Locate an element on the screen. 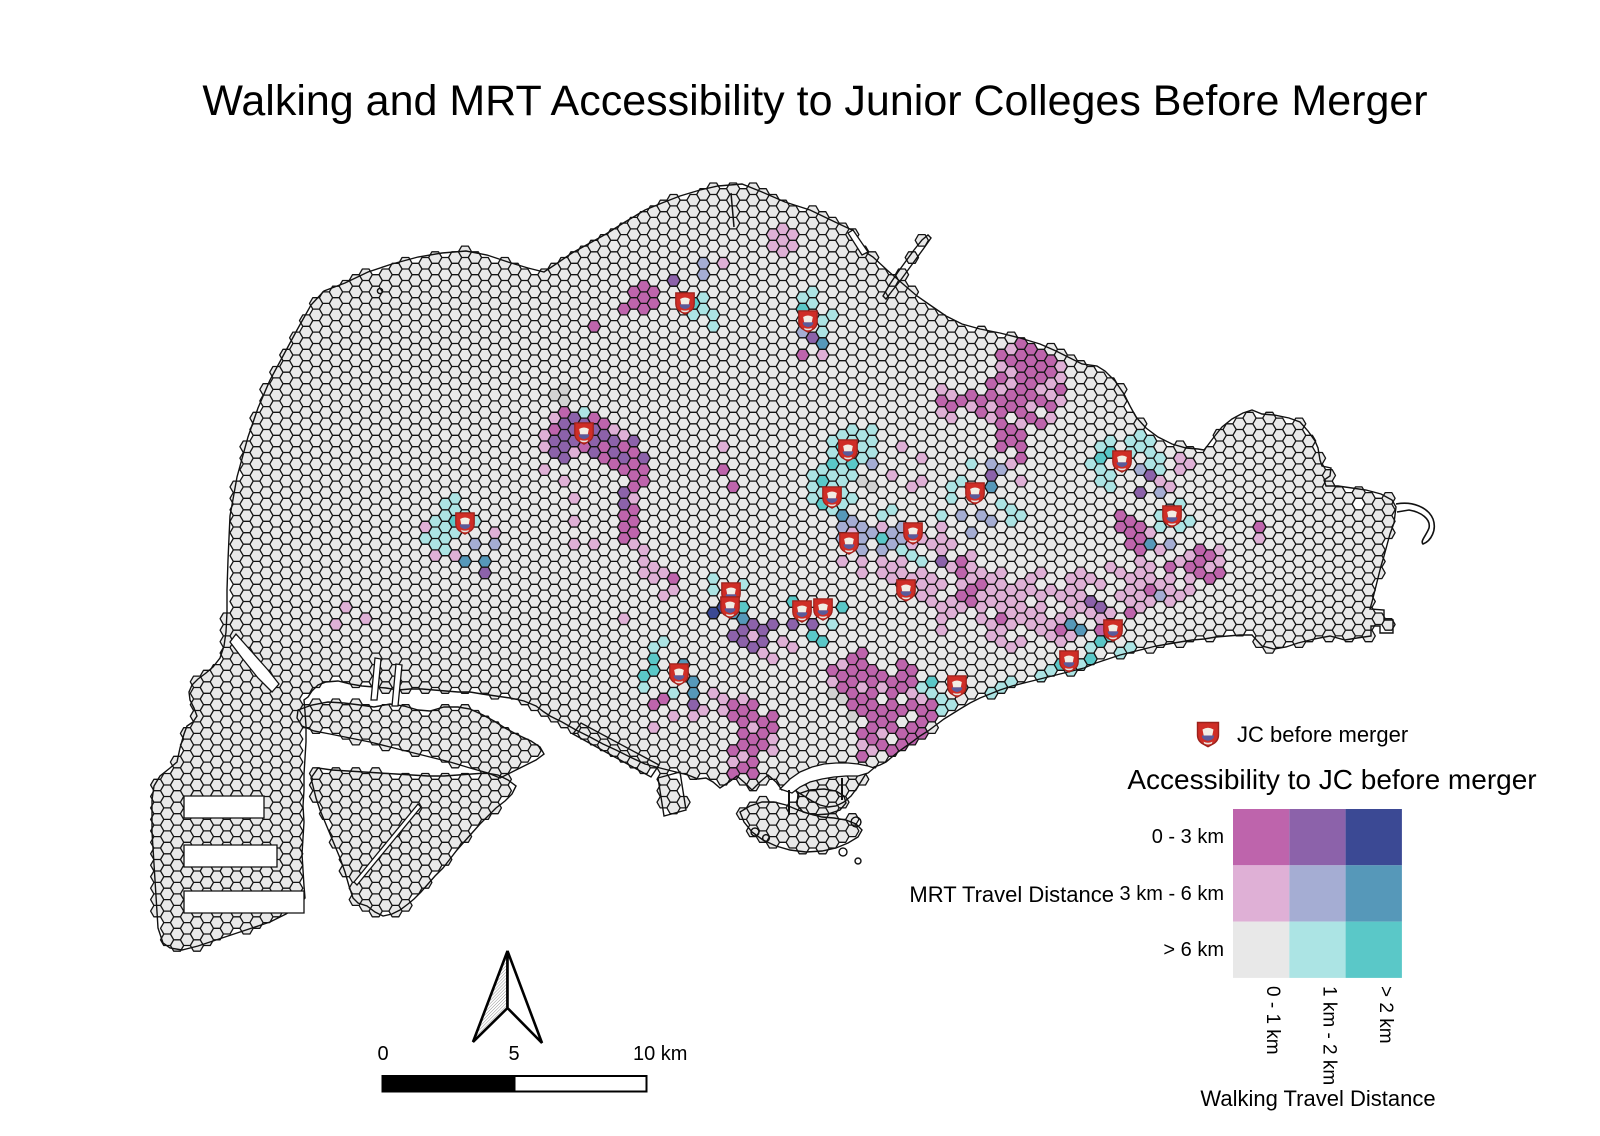 This screenshot has width=1600, height=1136. svg-text: MRT Travel Distance is located at coordinates (1011, 894).